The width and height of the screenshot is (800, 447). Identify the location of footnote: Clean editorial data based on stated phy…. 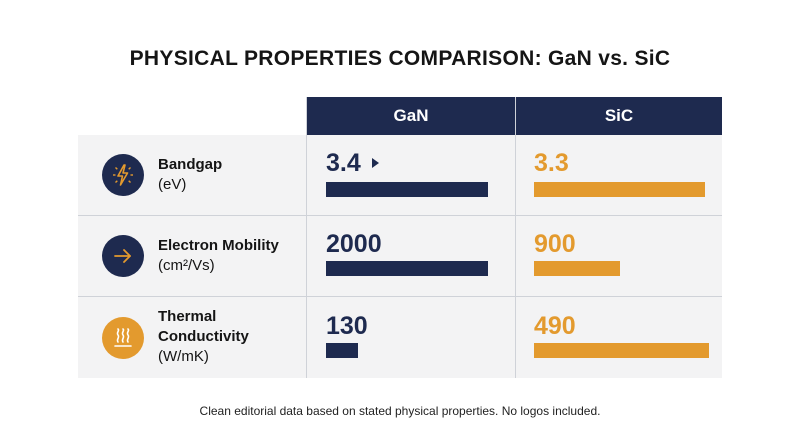
(400, 411).